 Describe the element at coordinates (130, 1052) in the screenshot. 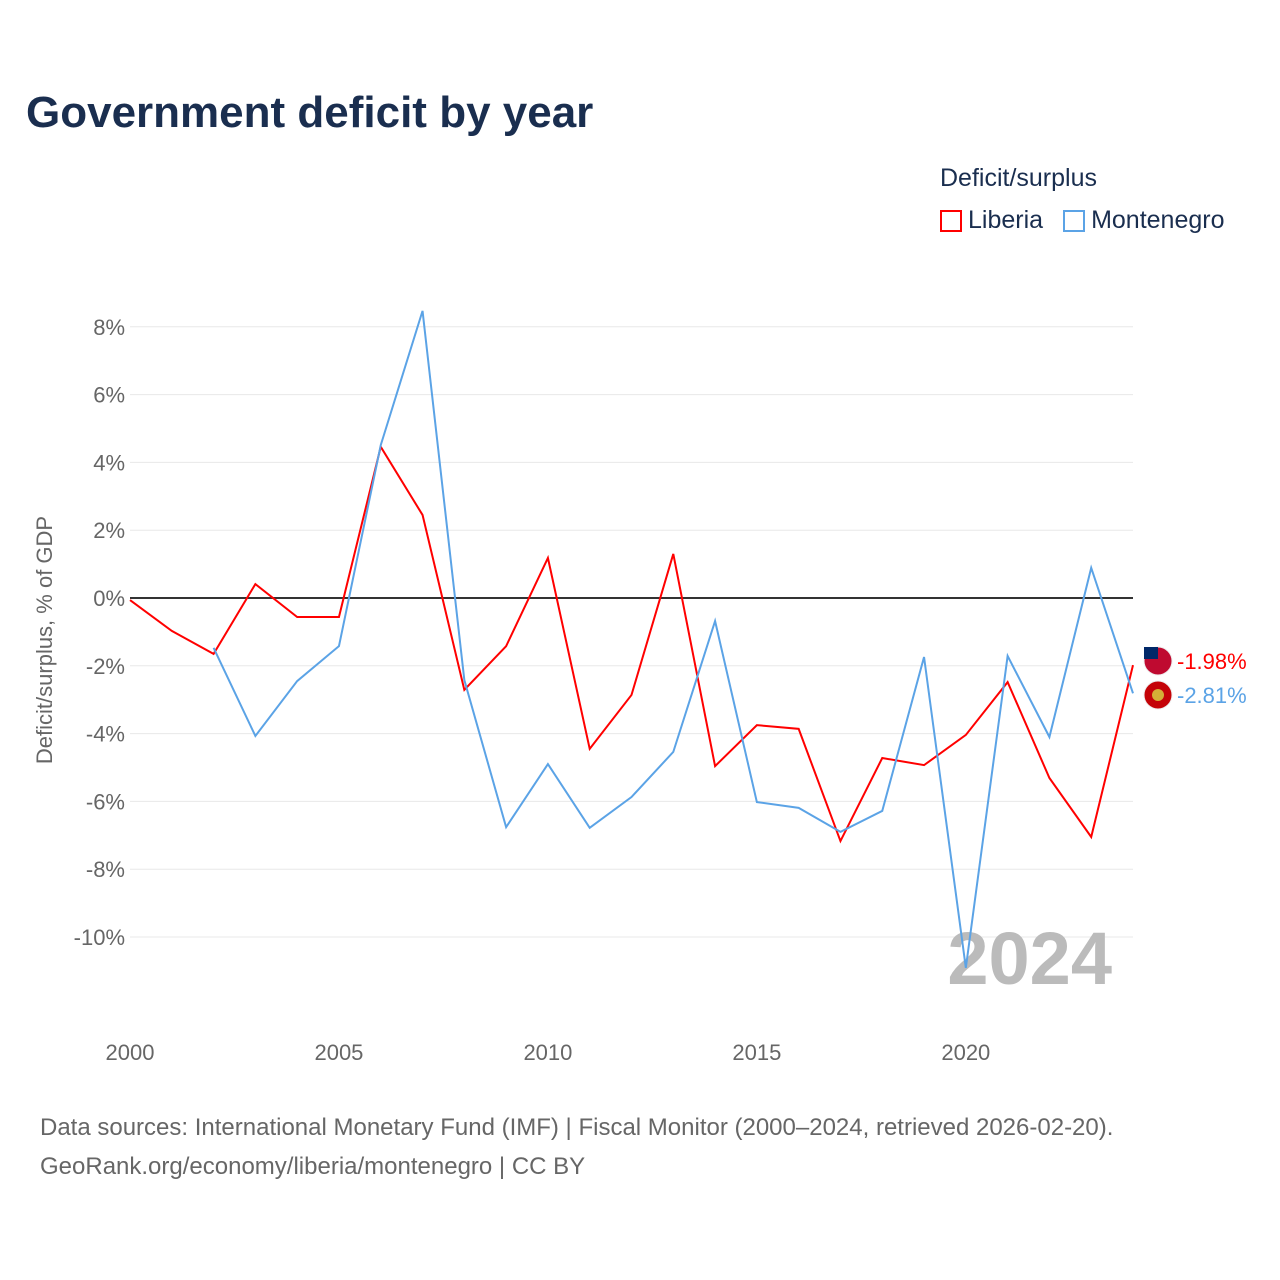

I see `x-tick-label: 2000` at that location.